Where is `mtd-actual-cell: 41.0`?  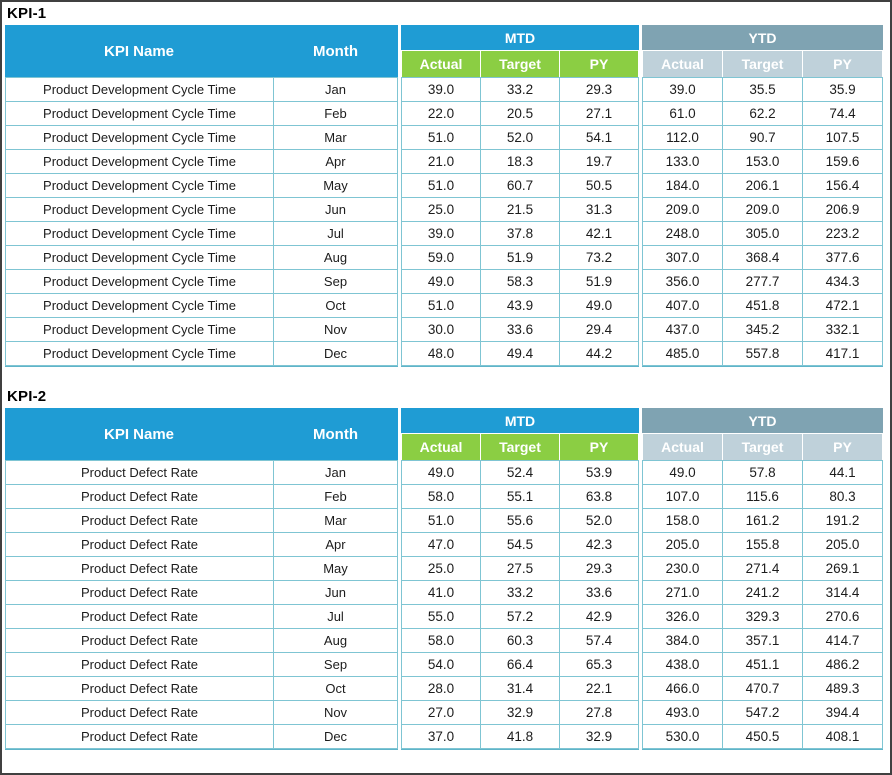
mtd-actual-cell: 41.0 is located at coordinates (441, 592).